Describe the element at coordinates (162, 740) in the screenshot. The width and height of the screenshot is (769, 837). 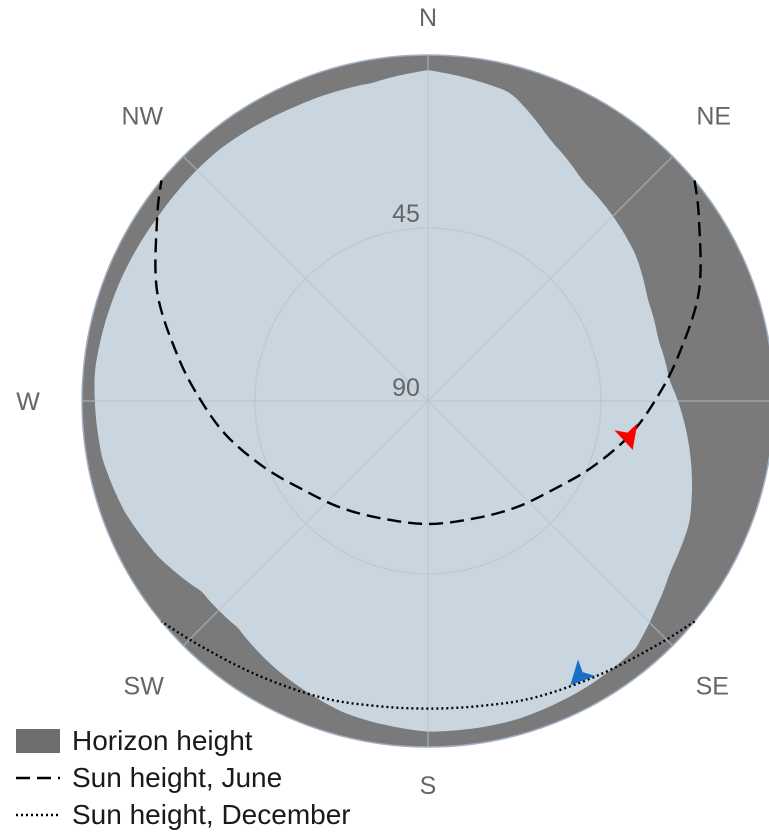
I see `legend-label-horizon: Horizon height` at that location.